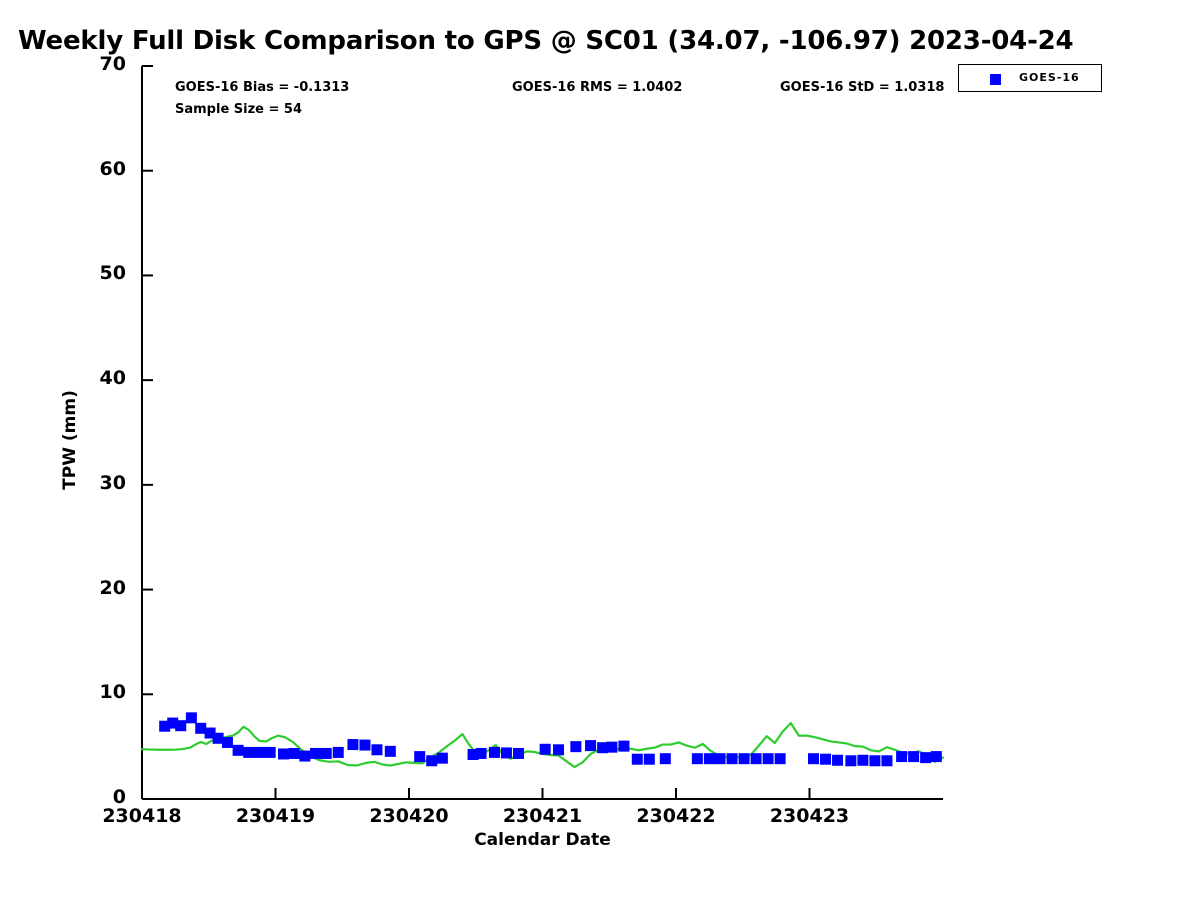 This screenshot has width=1200, height=900. I want to click on y-axis-tick-label: 50, so click(112, 273).